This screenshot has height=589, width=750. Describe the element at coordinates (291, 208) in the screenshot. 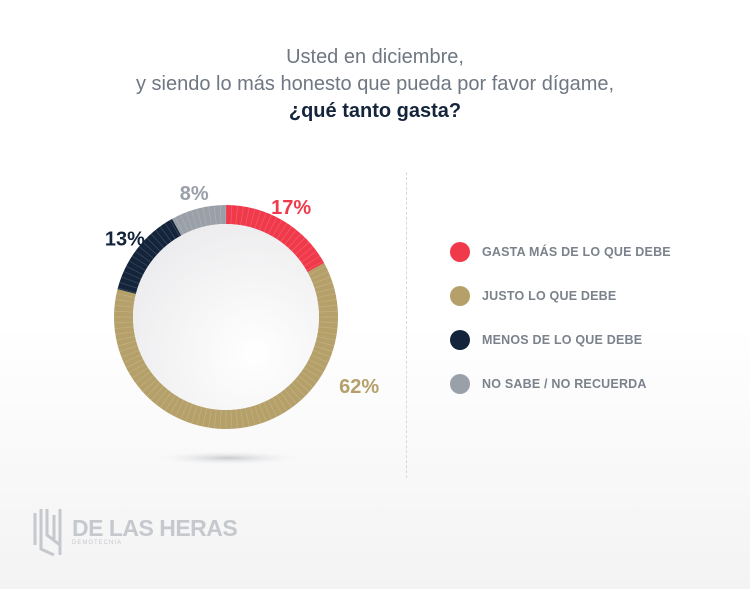

I see `data-label: 17%` at that location.